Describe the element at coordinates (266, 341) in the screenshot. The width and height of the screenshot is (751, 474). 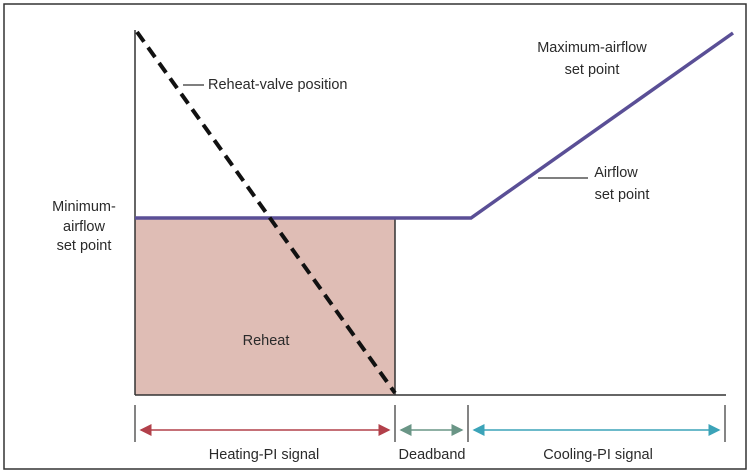
I see `label: Reheat` at that location.